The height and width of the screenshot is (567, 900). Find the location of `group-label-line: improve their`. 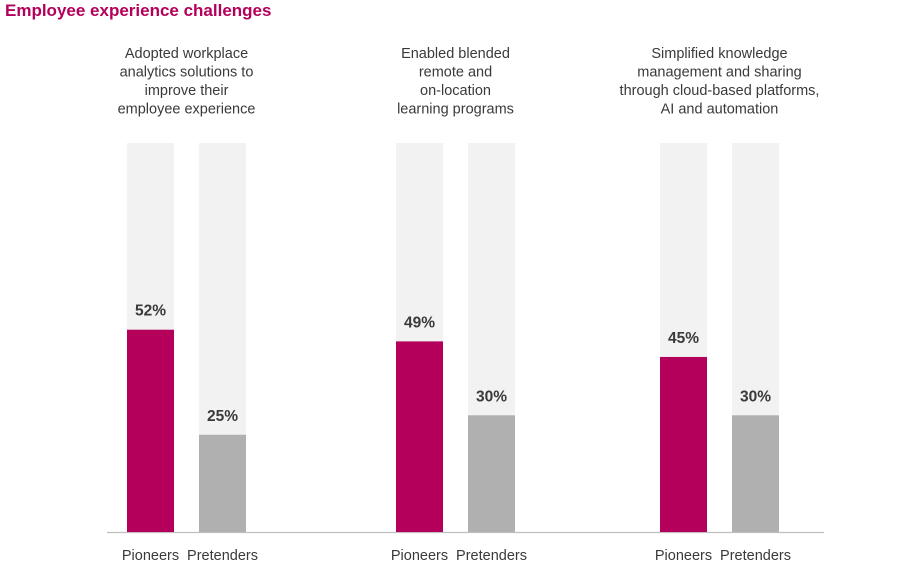

group-label-line: improve their is located at coordinates (187, 91).